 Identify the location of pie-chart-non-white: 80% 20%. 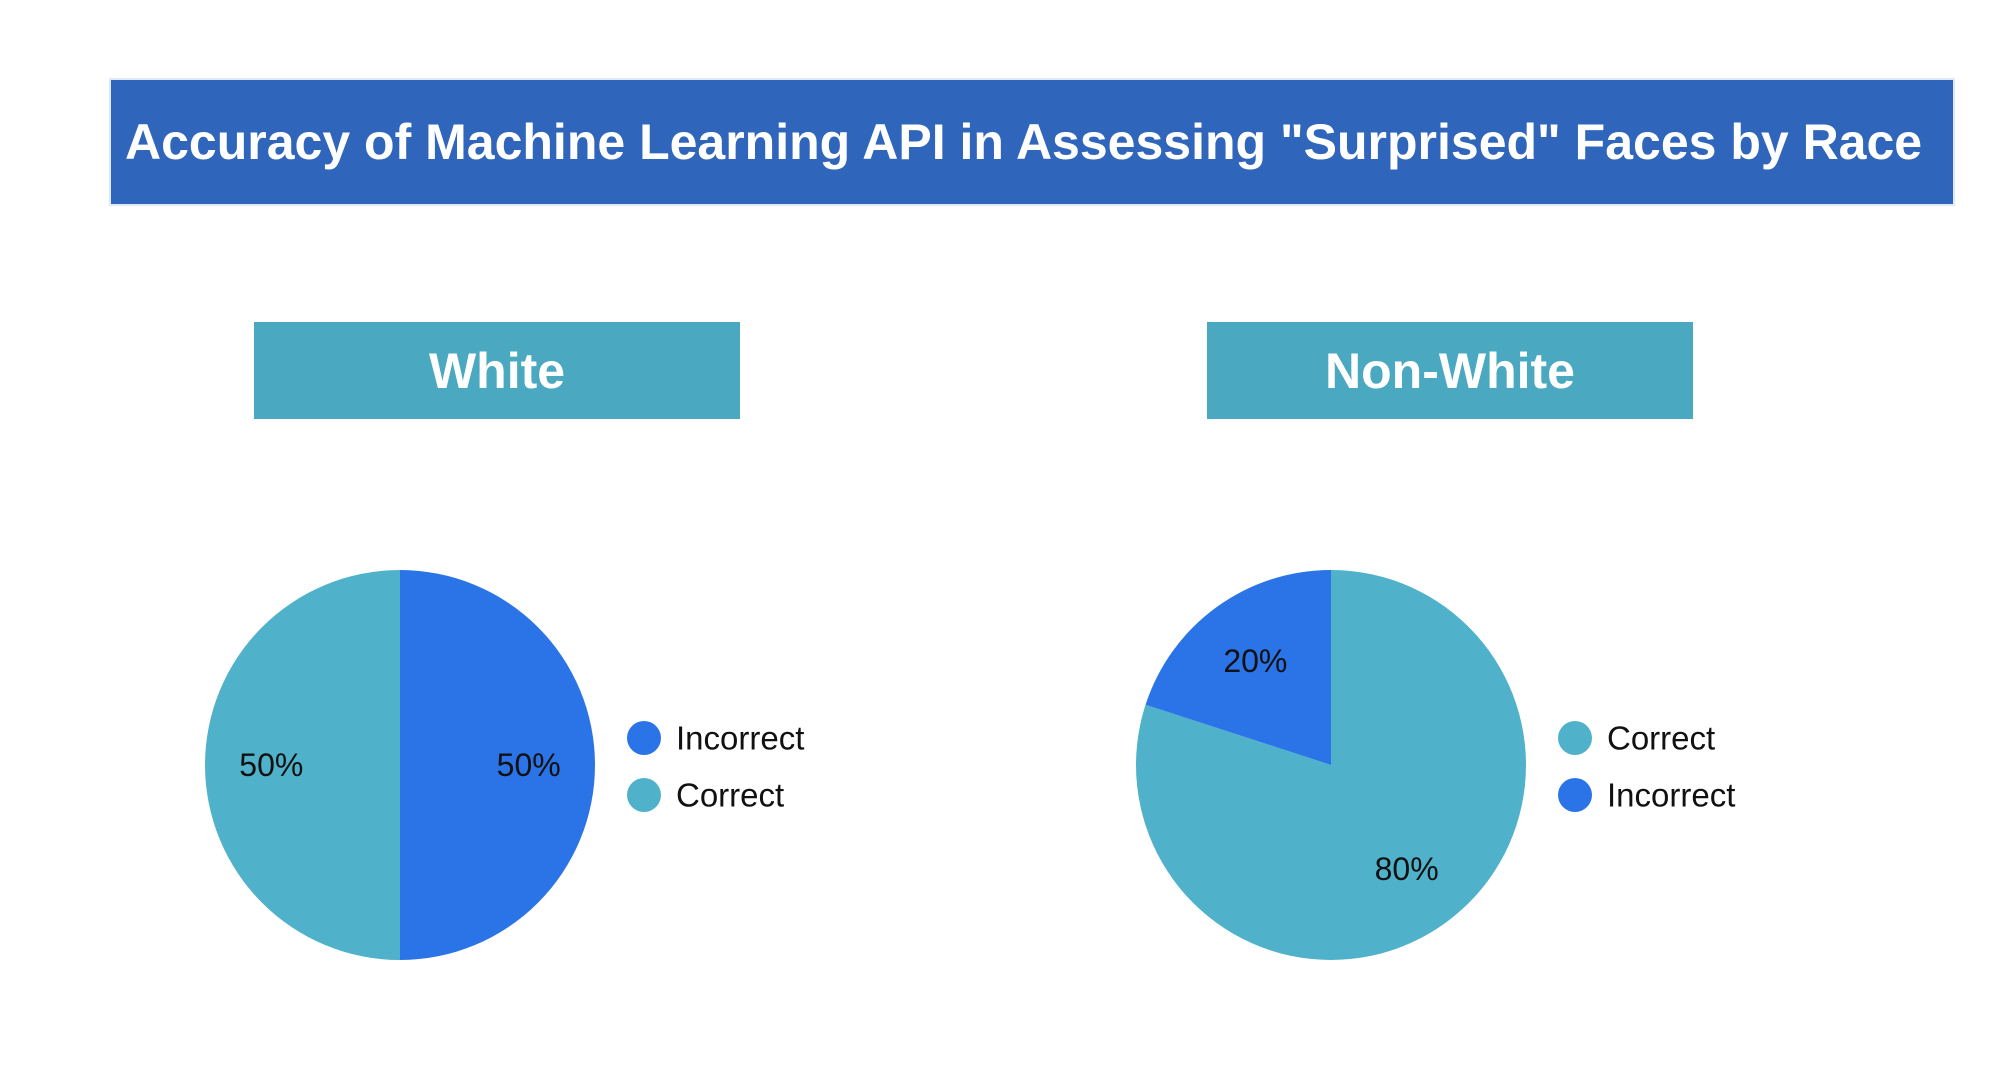
(1331, 765).